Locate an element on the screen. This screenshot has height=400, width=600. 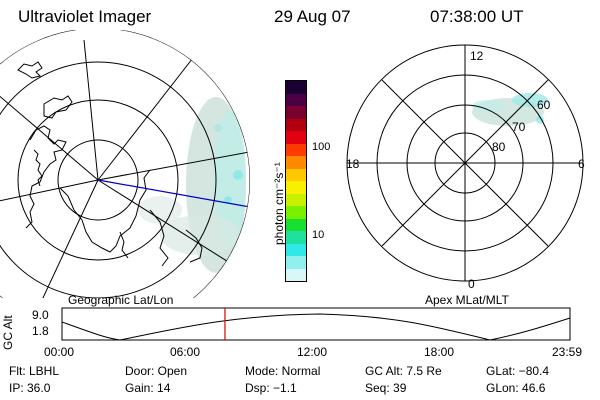
seq-info: Seq: 39 is located at coordinates (386, 388).